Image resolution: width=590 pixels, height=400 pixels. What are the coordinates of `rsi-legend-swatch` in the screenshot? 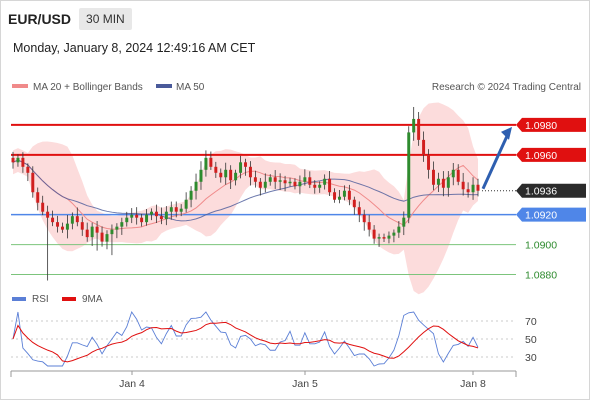 It's located at (19, 299).